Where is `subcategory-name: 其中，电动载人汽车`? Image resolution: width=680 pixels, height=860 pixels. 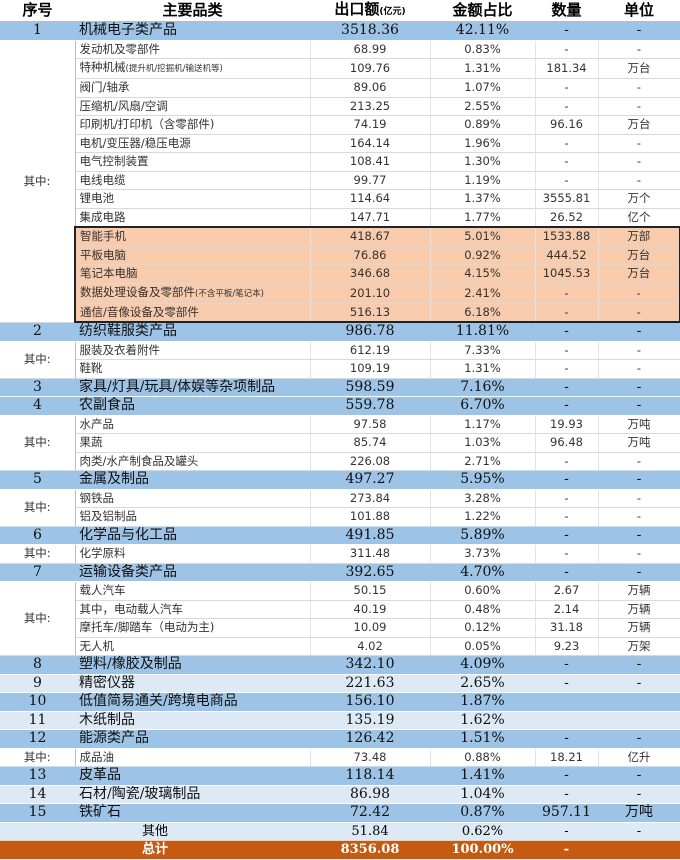
subcategory-name: 其中，电动载人汽车 is located at coordinates (193, 609).